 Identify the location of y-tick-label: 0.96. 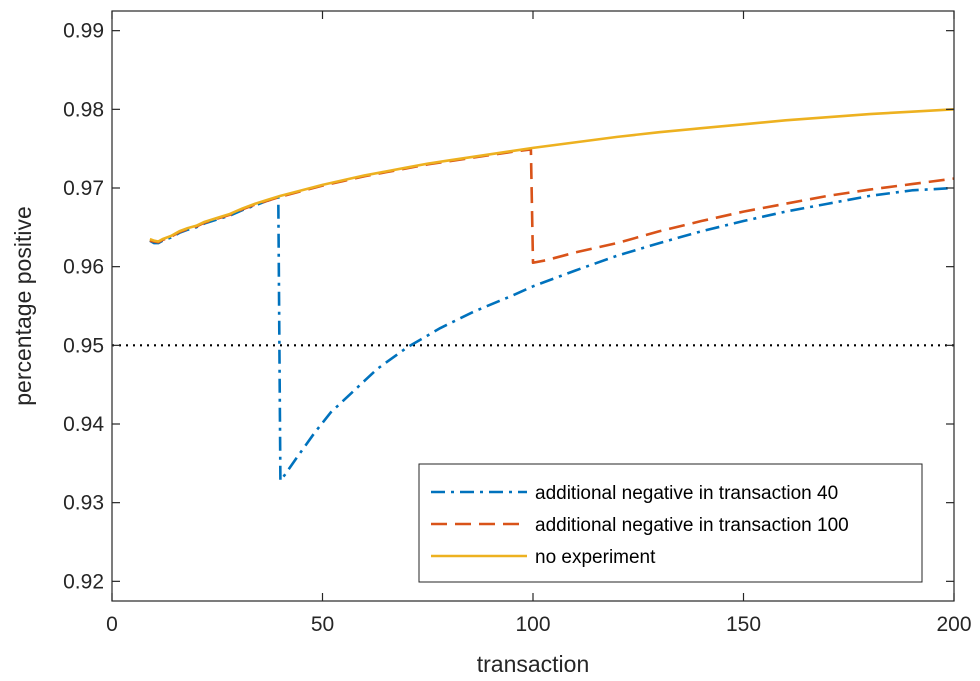
(83, 267).